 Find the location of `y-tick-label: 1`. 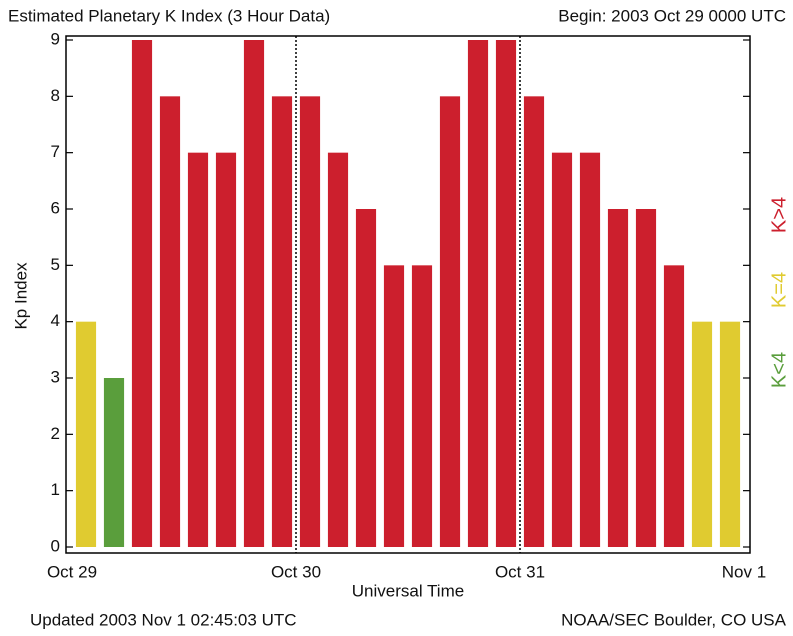

y-tick-label: 1 is located at coordinates (55, 489).